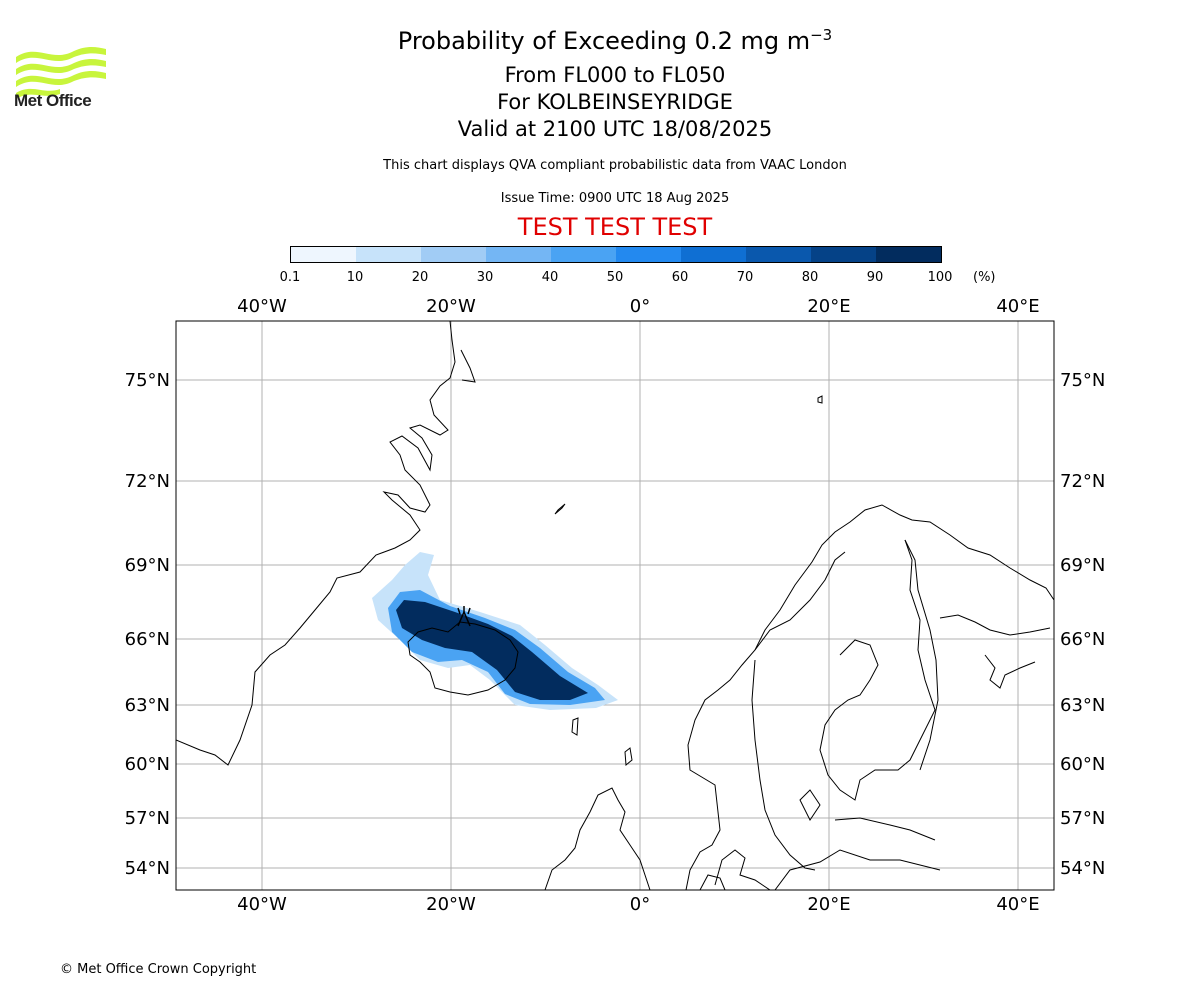  I want to click on colorbar-tick: 70, so click(745, 277).